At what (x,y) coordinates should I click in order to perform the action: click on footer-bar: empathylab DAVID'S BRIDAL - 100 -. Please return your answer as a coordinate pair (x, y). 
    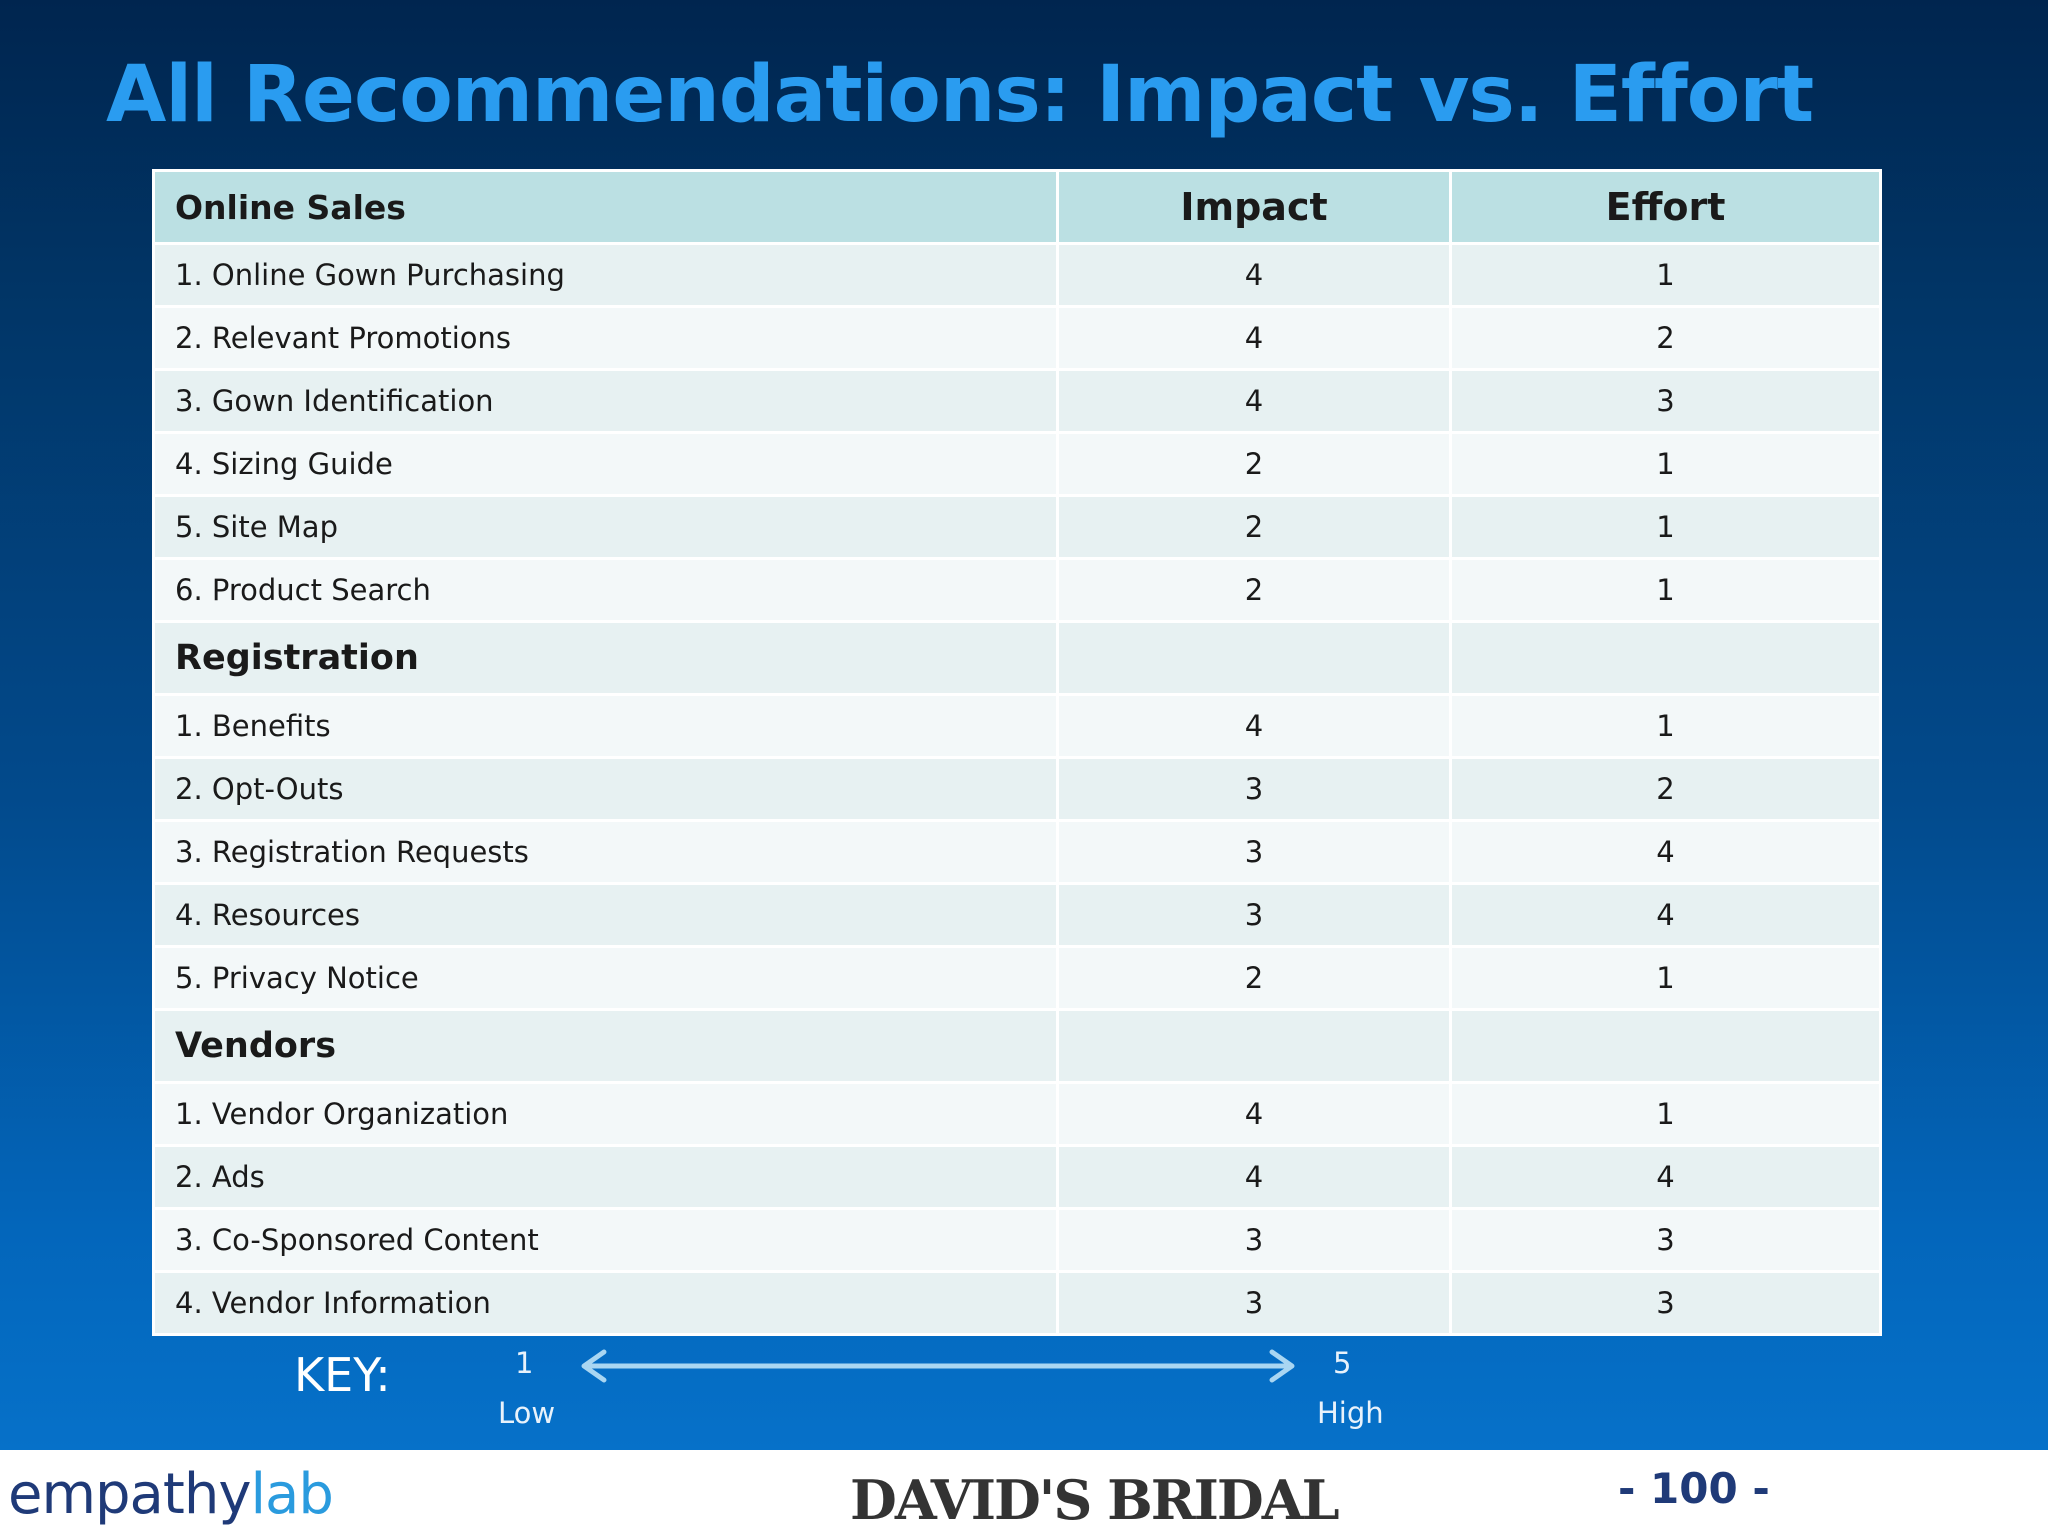
    Looking at the image, I should click on (1024, 1493).